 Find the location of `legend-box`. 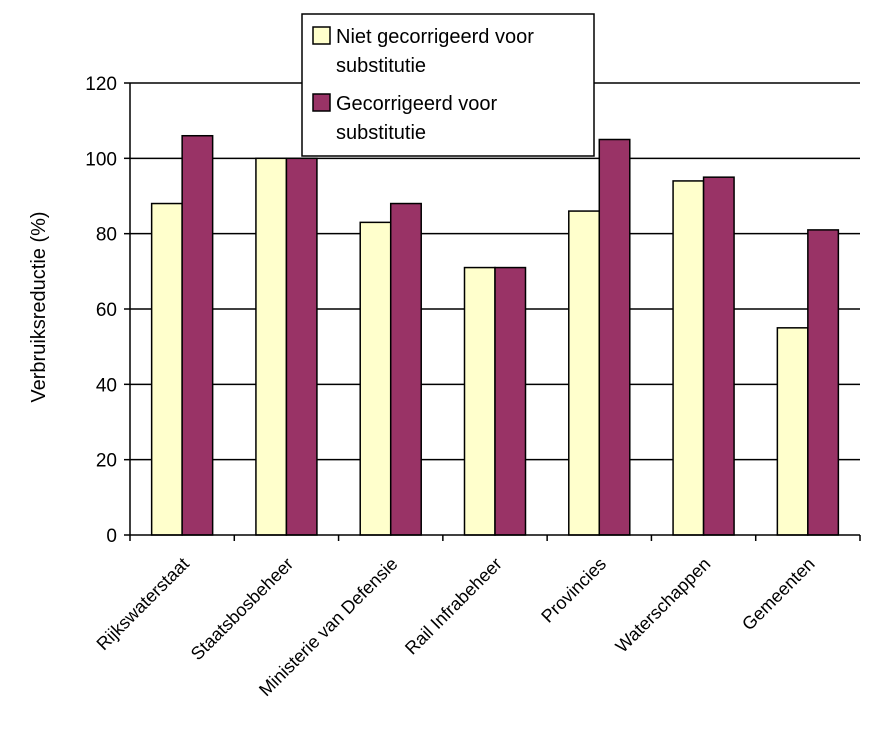

legend-box is located at coordinates (448, 85).